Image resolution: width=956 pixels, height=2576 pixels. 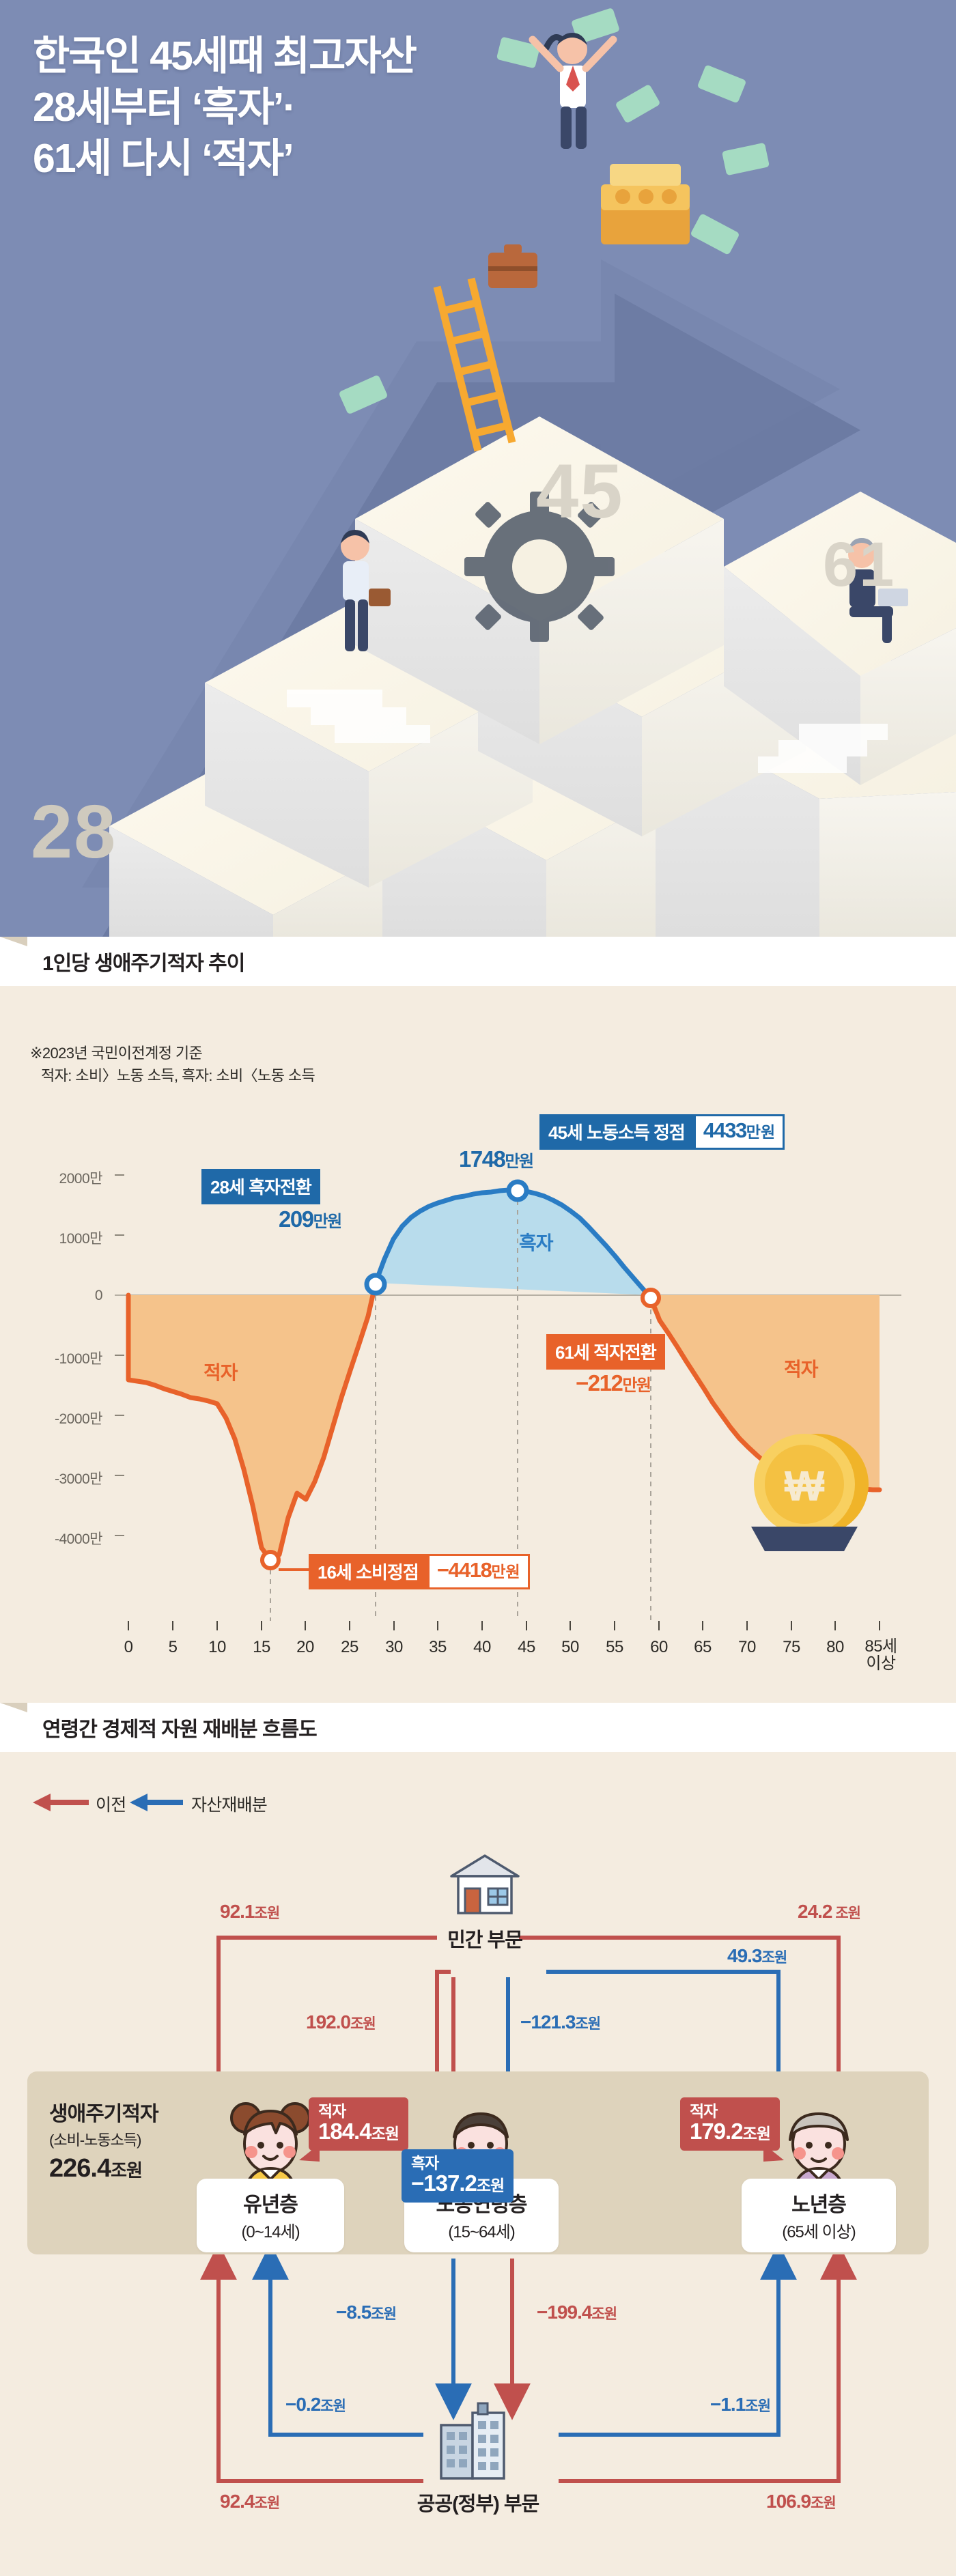 I want to click on x-tick-label-85plus: 85세 이상, so click(x=880, y=1655).